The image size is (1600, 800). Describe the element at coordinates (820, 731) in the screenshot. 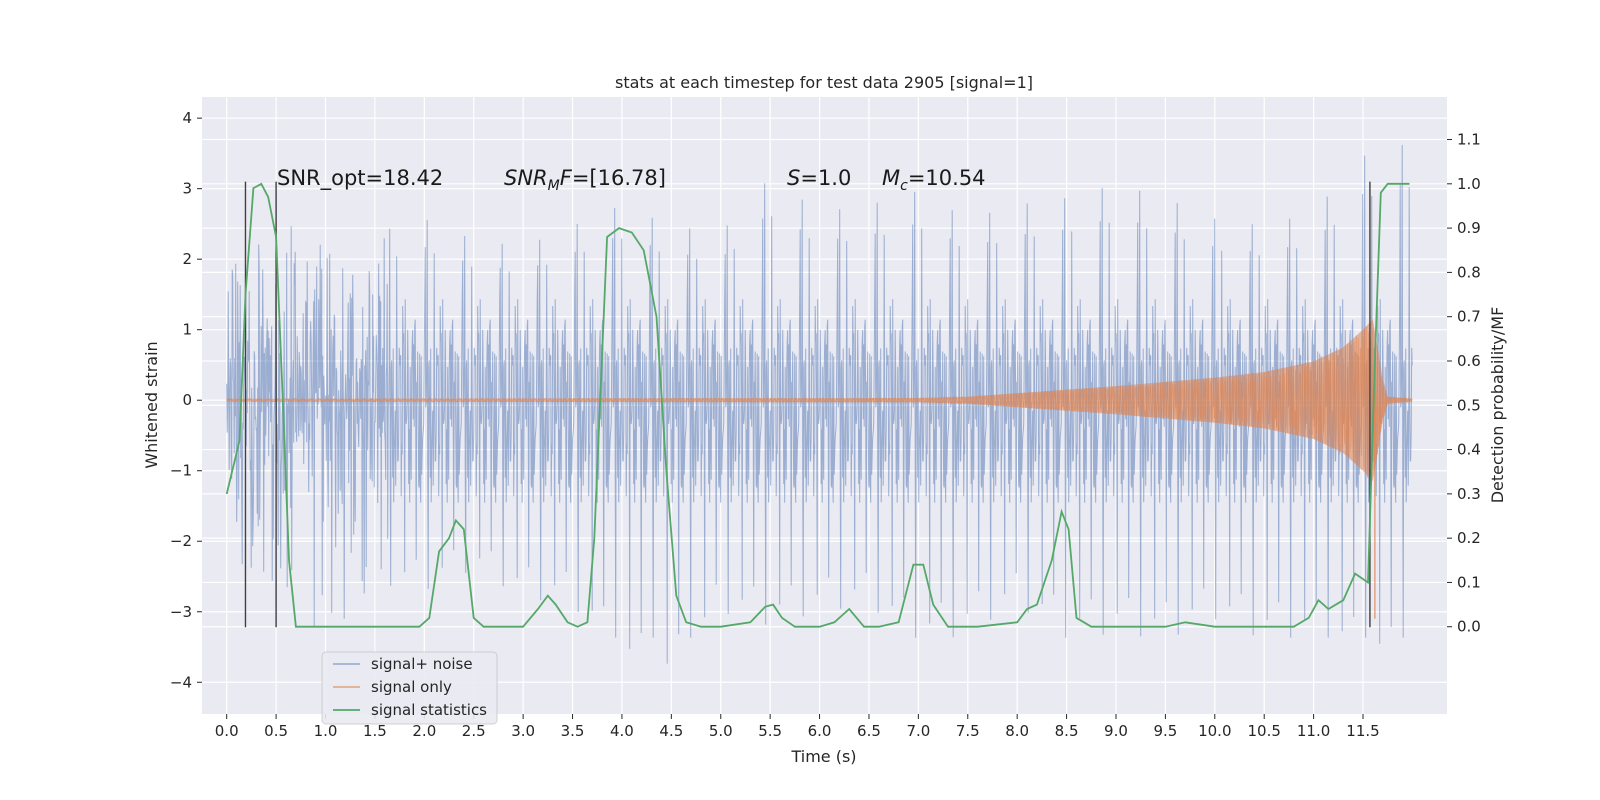

I see `x-tick-label: 6.0` at that location.